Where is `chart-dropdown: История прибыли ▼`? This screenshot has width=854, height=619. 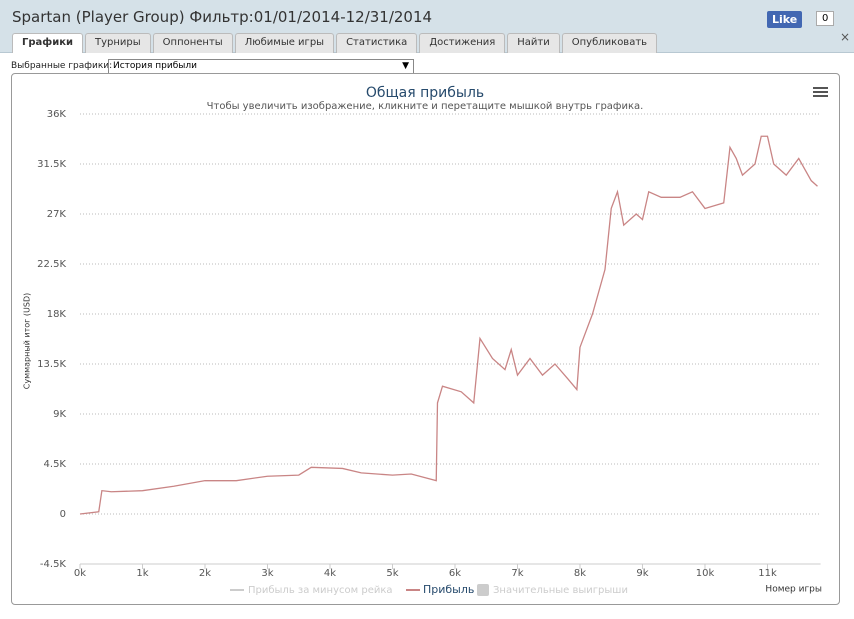 chart-dropdown: История прибыли ▼ is located at coordinates (261, 66).